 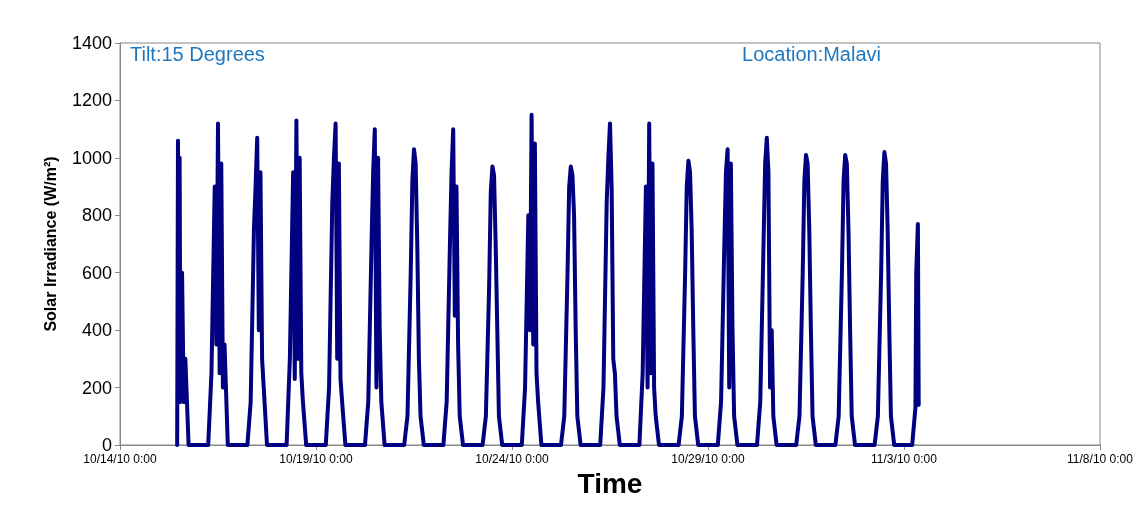 What do you see at coordinates (708, 459) in the screenshot?
I see `x-tick-label: 10/29/10 0:00` at bounding box center [708, 459].